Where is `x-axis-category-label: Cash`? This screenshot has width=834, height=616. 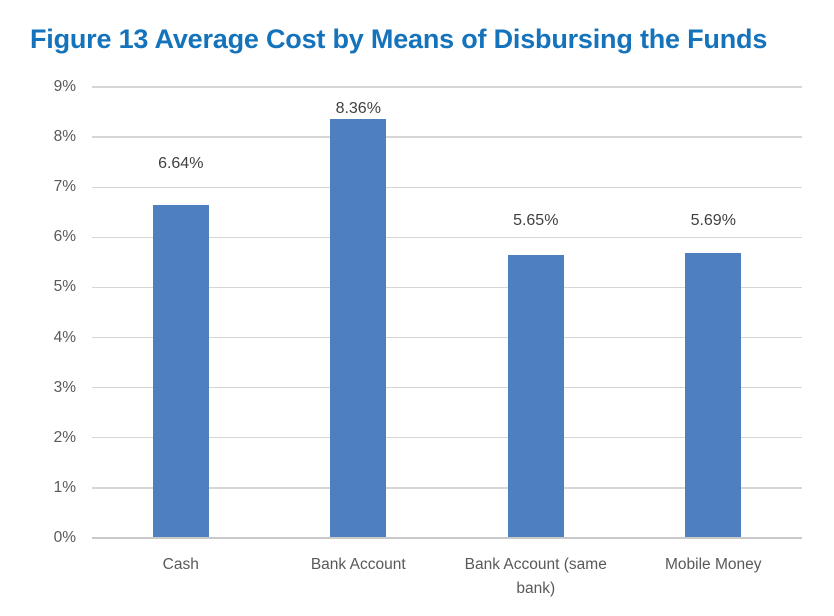 x-axis-category-label: Cash is located at coordinates (180, 564).